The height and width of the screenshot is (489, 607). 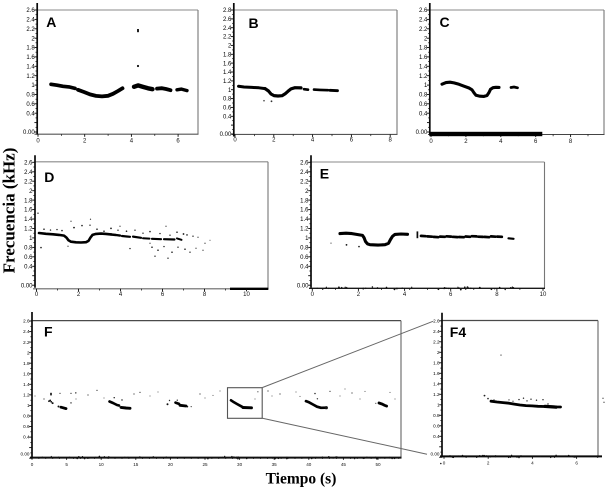 What do you see at coordinates (254, 23) in the screenshot?
I see `svg-text: B` at bounding box center [254, 23].